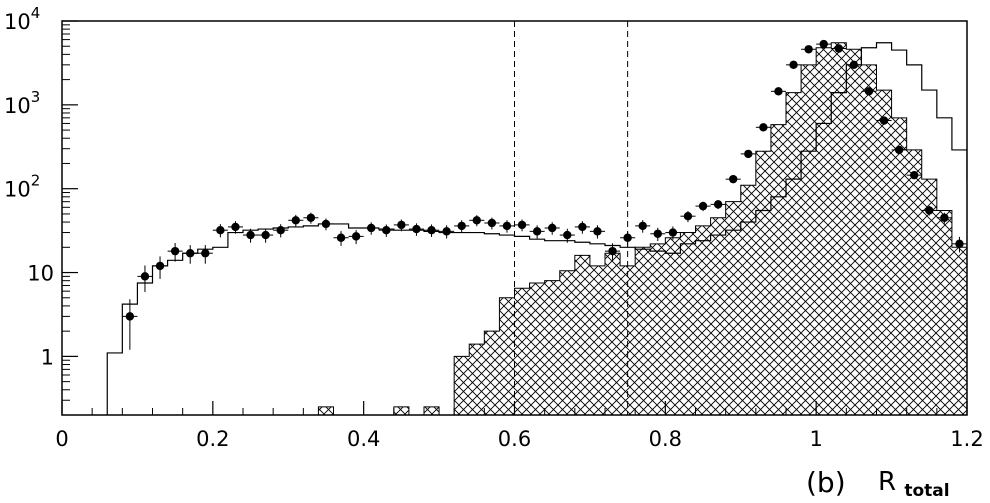 The height and width of the screenshot is (503, 990). What do you see at coordinates (212, 439) in the screenshot?
I see `x-tick-label: 0.2` at bounding box center [212, 439].